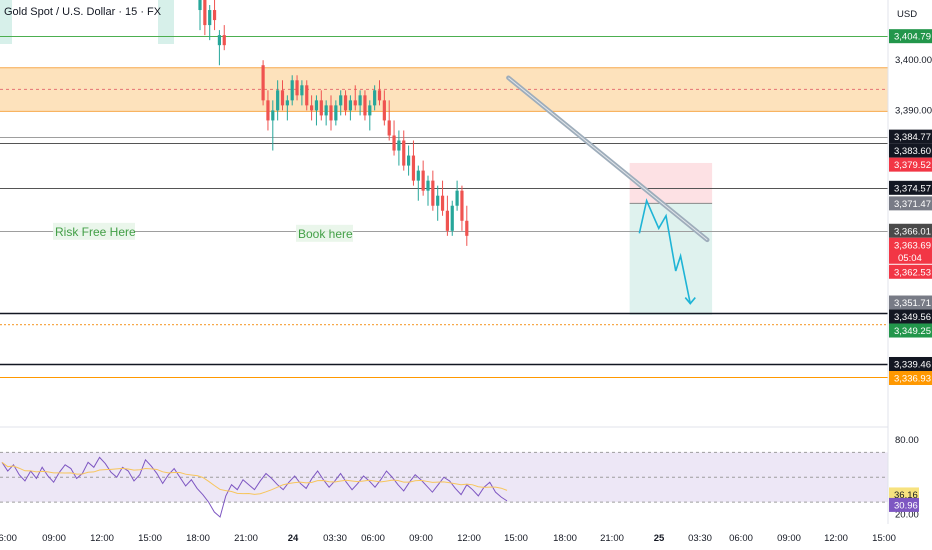 The image size is (932, 550). I want to click on rsi-ma-line, so click(254, 478).